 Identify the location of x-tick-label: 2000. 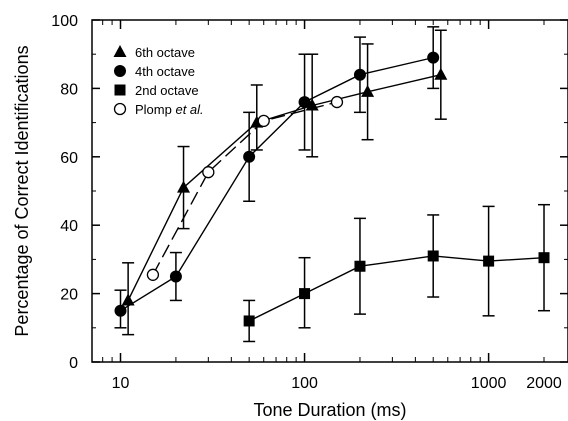
(544, 383).